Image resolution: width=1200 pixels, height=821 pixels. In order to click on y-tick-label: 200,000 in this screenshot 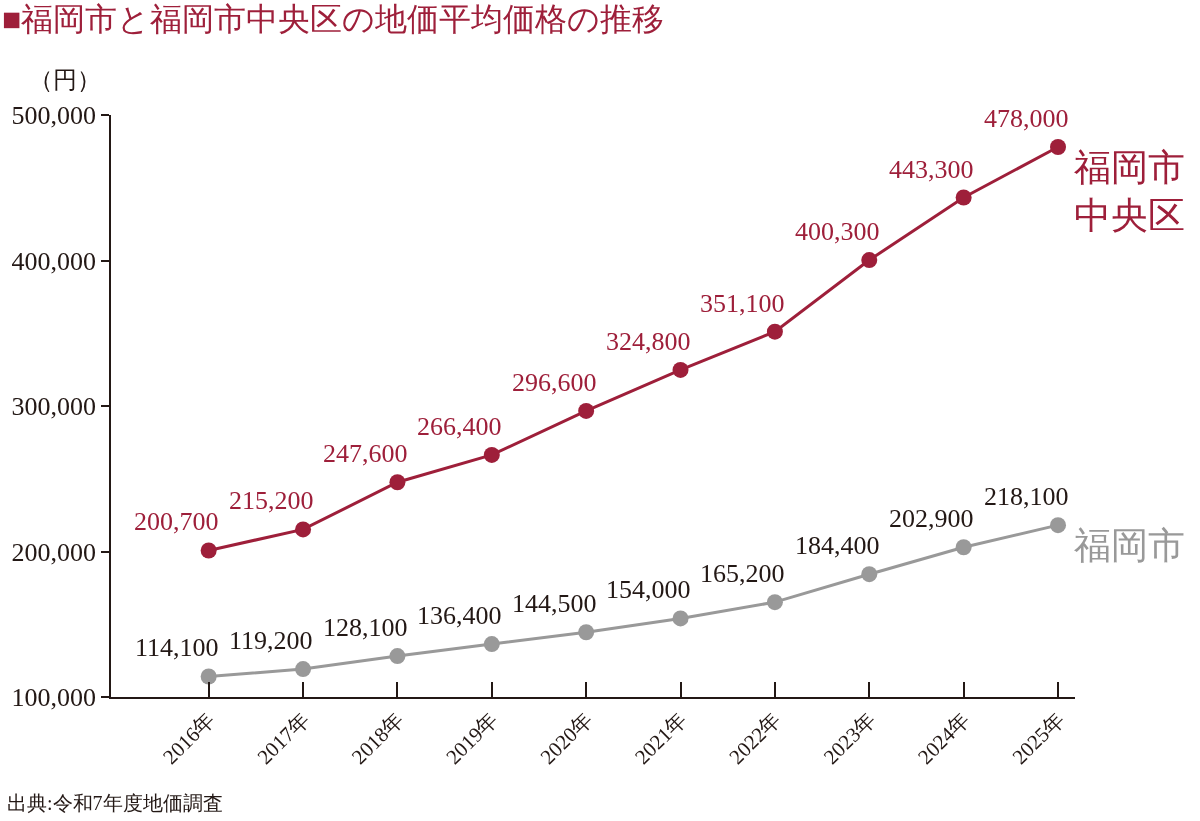, I will do `click(54, 552)`.